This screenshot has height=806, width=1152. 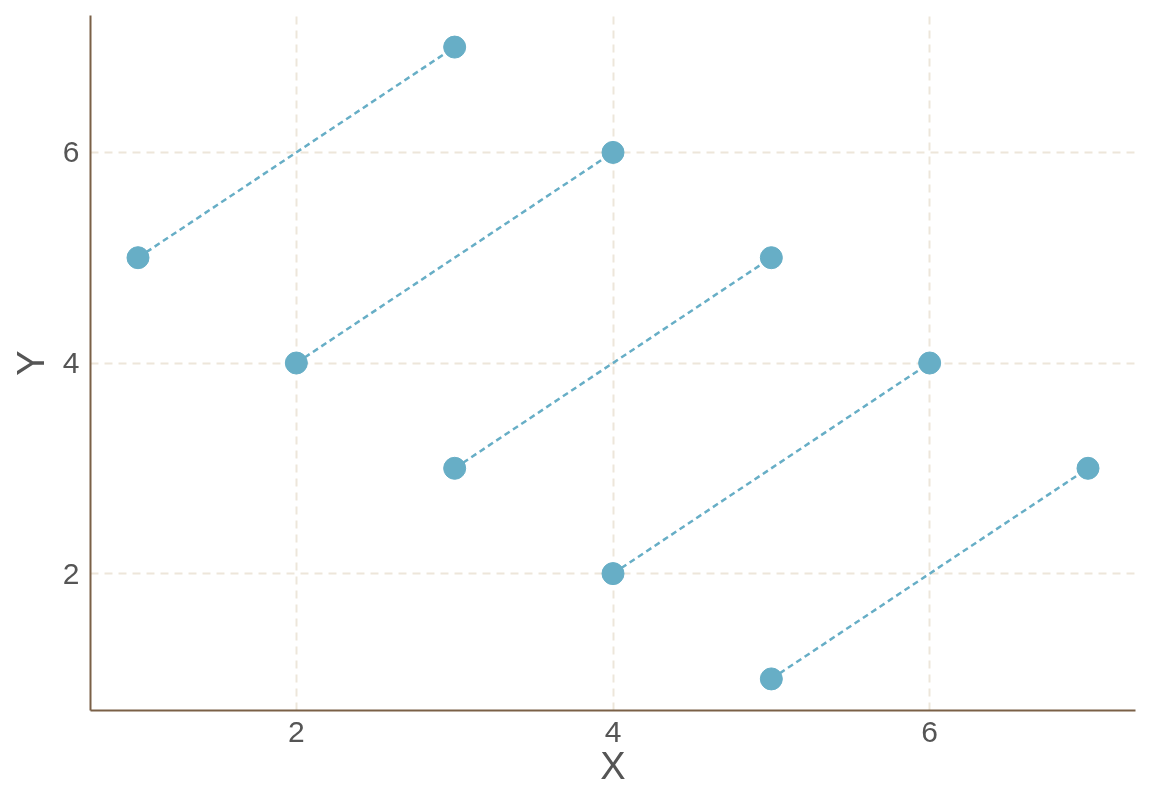 I want to click on y-axis-title: Y, so click(x=30, y=363).